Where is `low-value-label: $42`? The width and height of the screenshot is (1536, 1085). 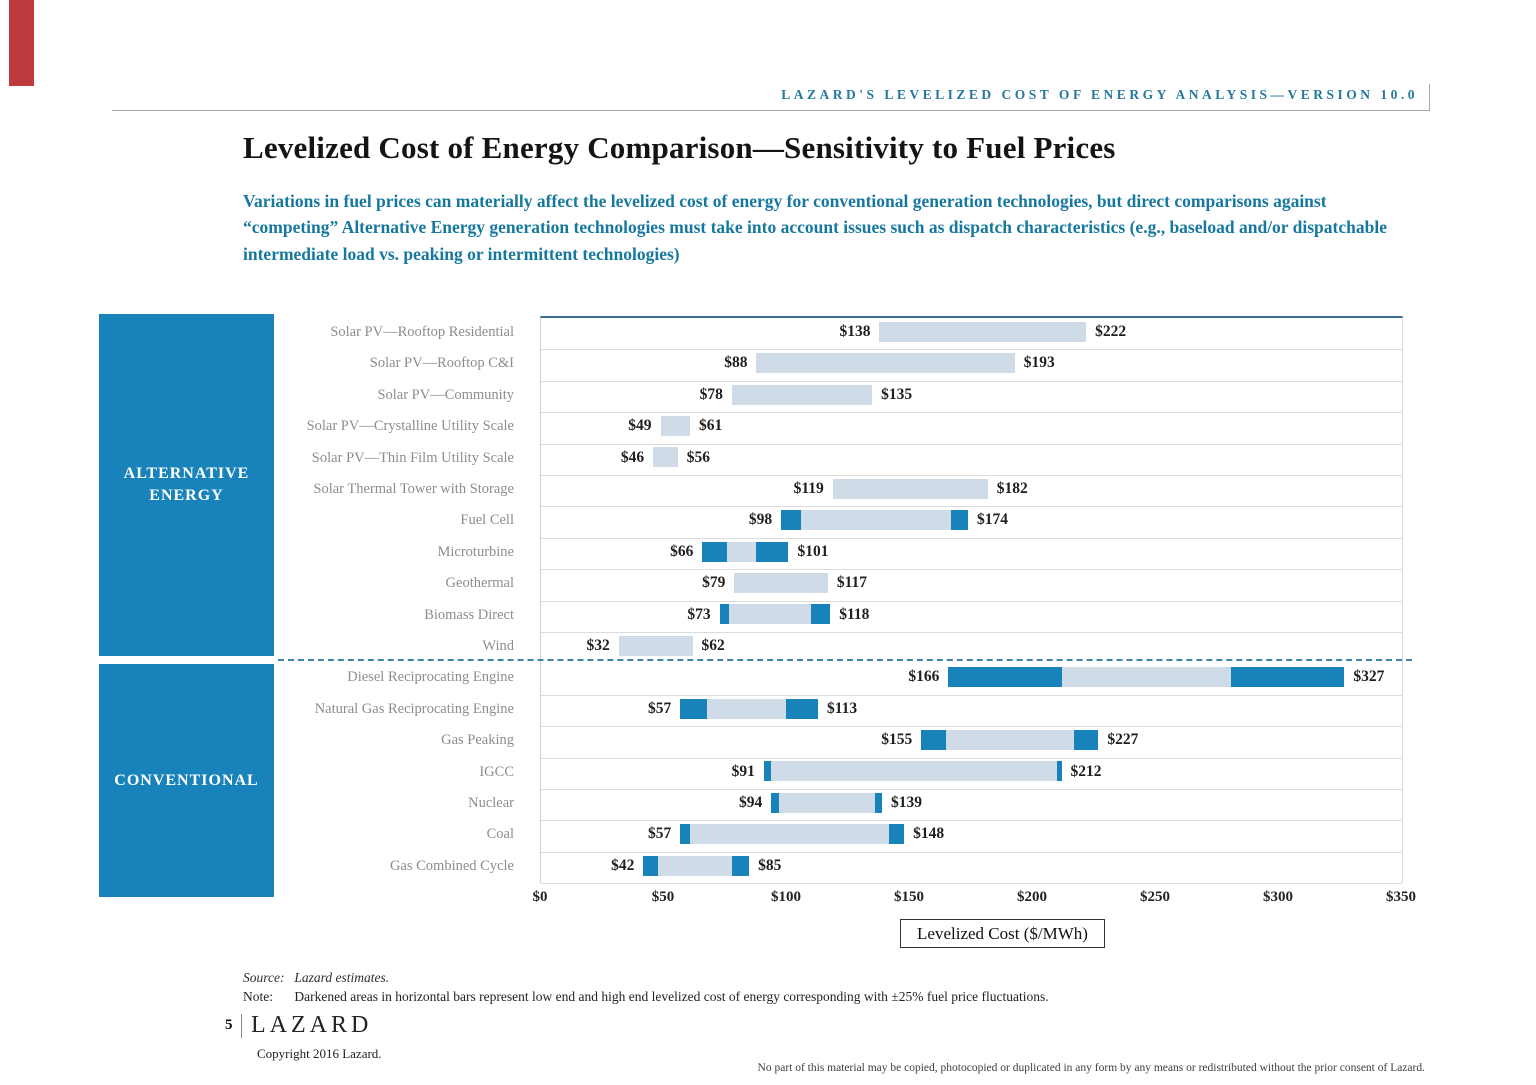
low-value-label: $42 is located at coordinates (623, 865).